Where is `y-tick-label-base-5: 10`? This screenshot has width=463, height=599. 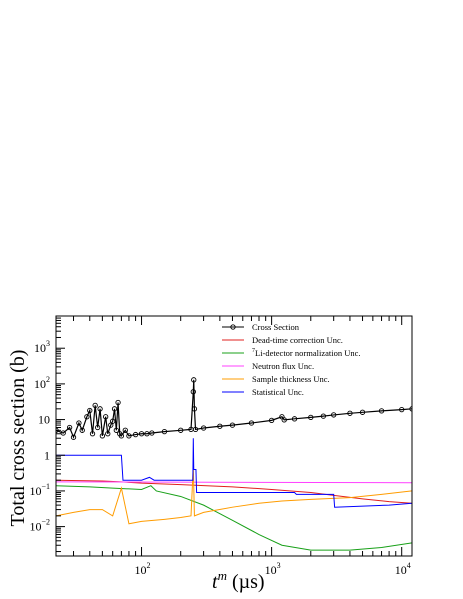
y-tick-label-base-5: 10 is located at coordinates (40, 348).